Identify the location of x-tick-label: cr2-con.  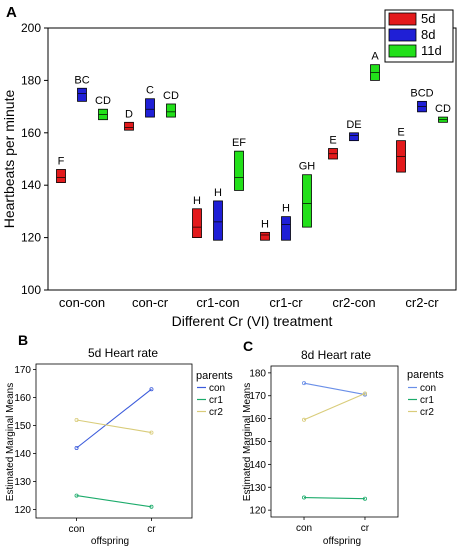
(353, 302).